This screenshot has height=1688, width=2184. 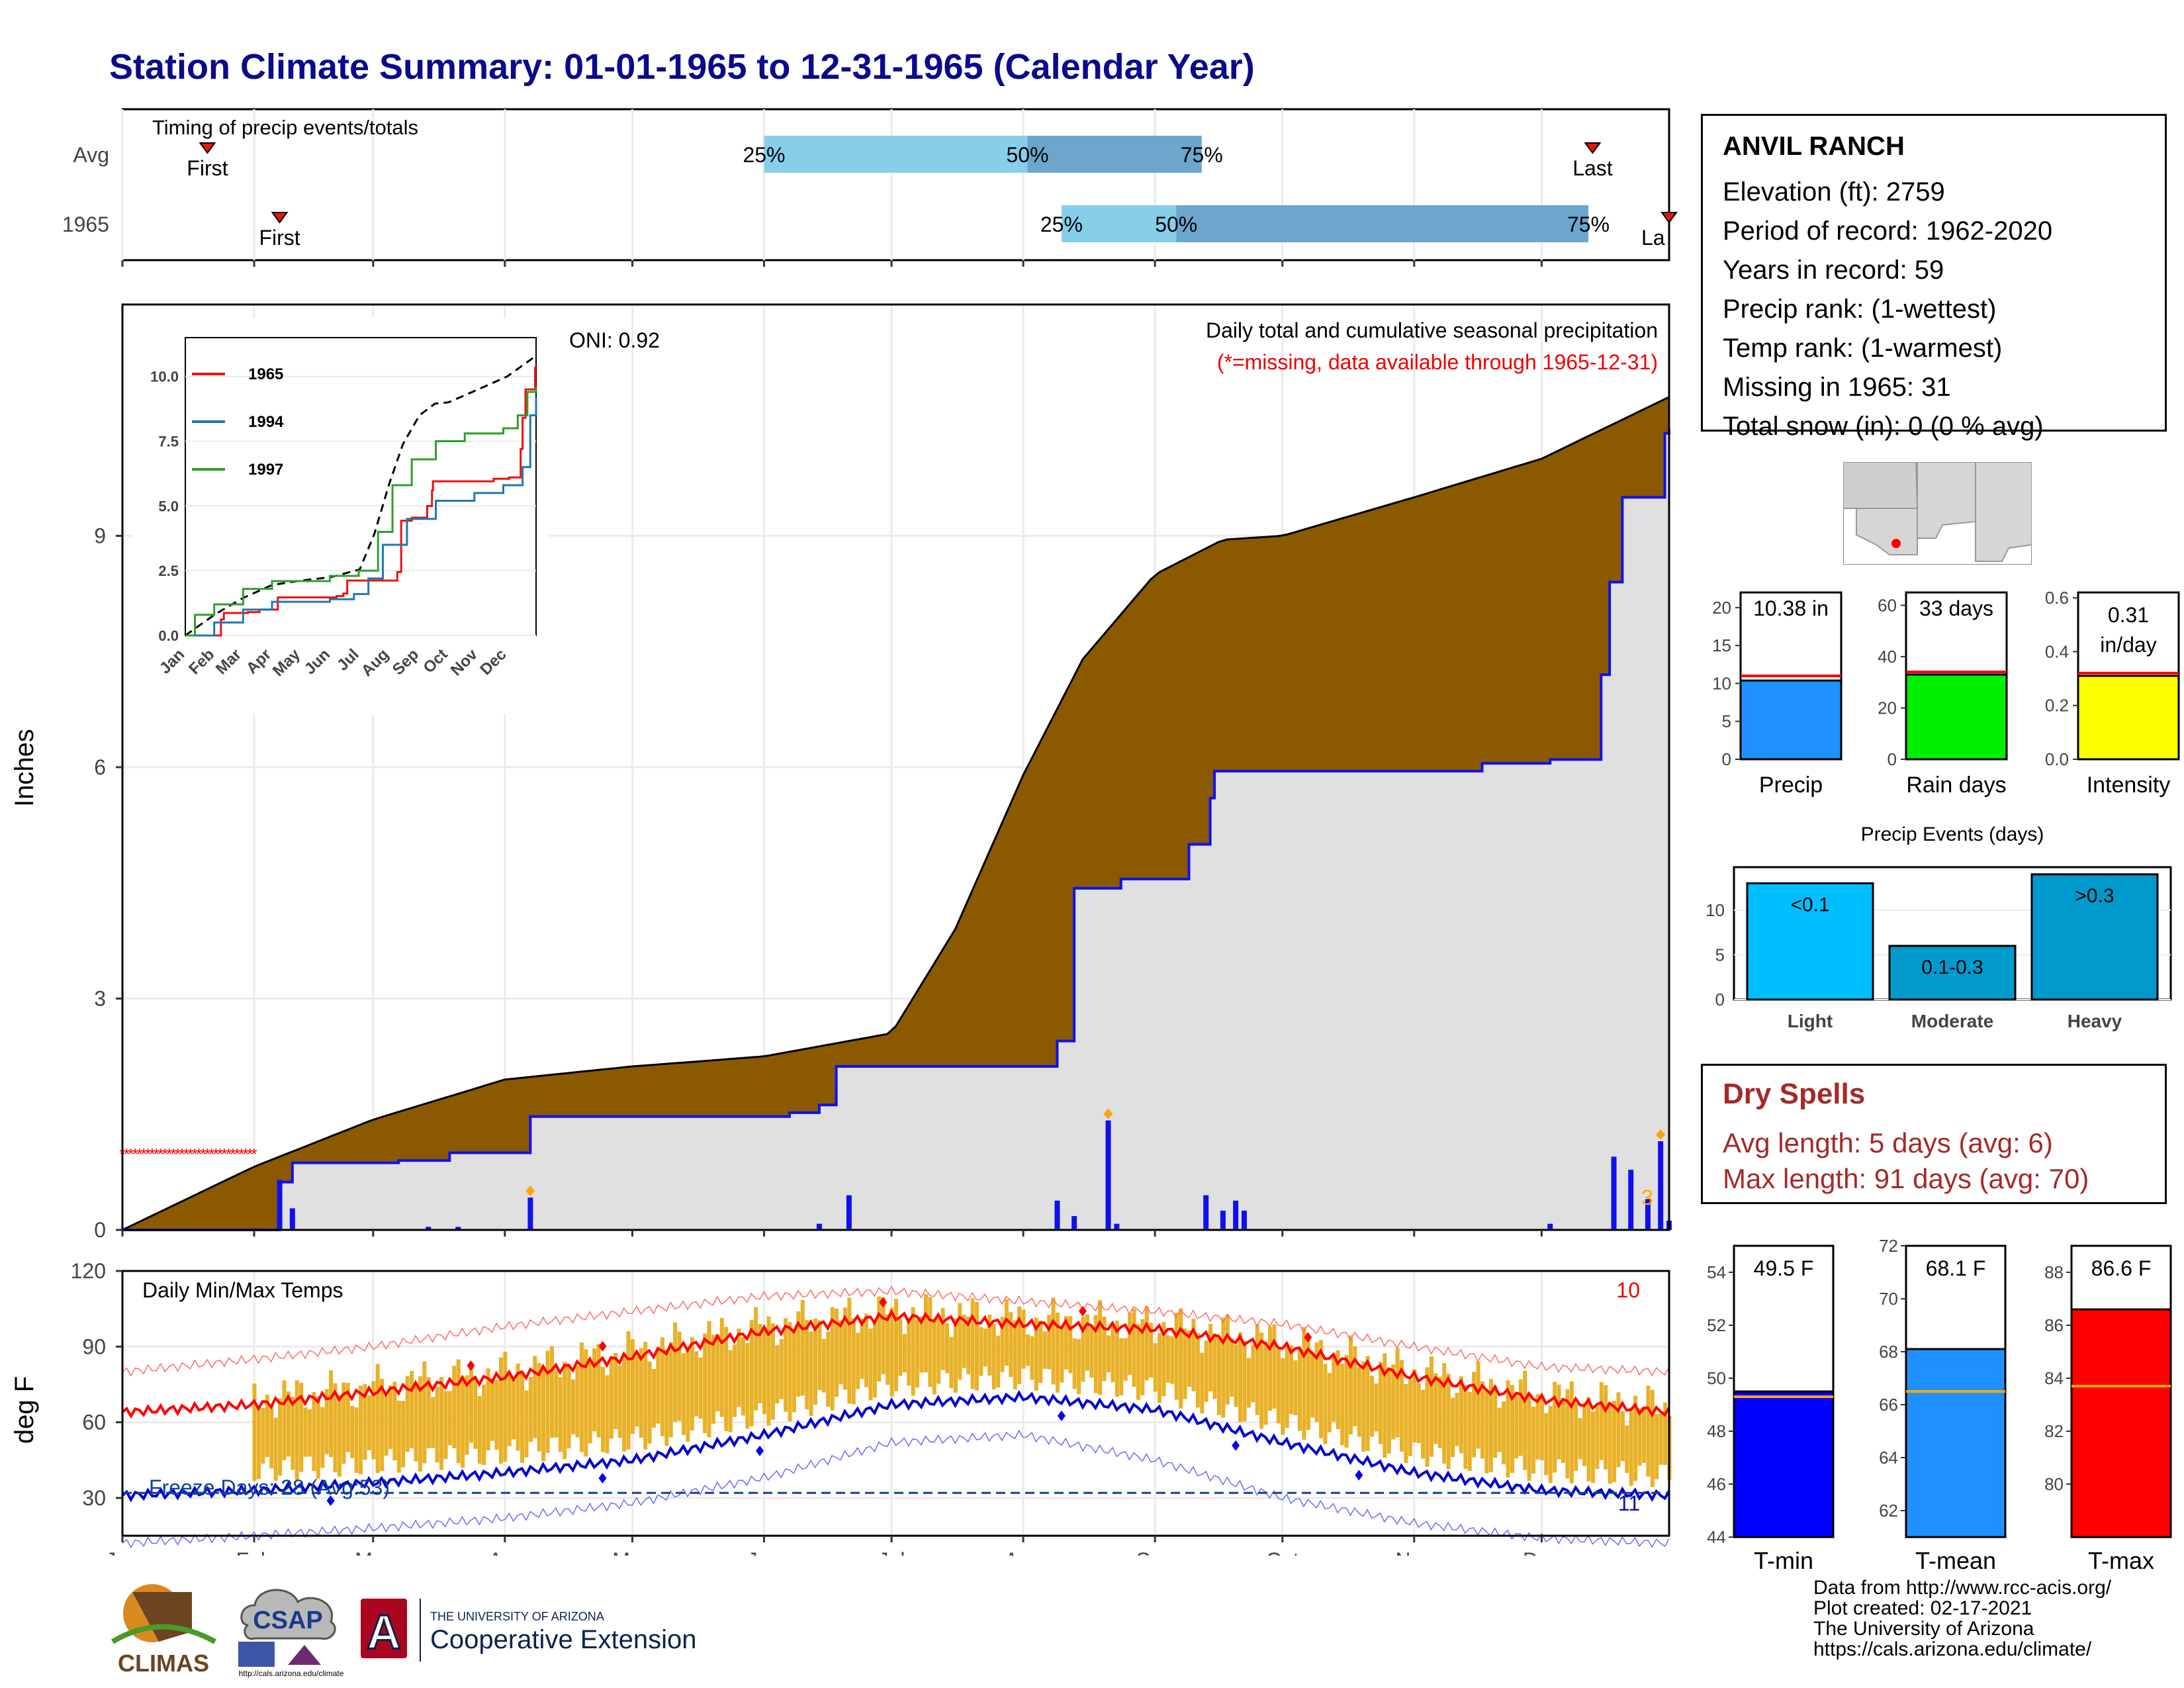 I want to click on mini-bar-category: Precip, so click(x=1791, y=785).